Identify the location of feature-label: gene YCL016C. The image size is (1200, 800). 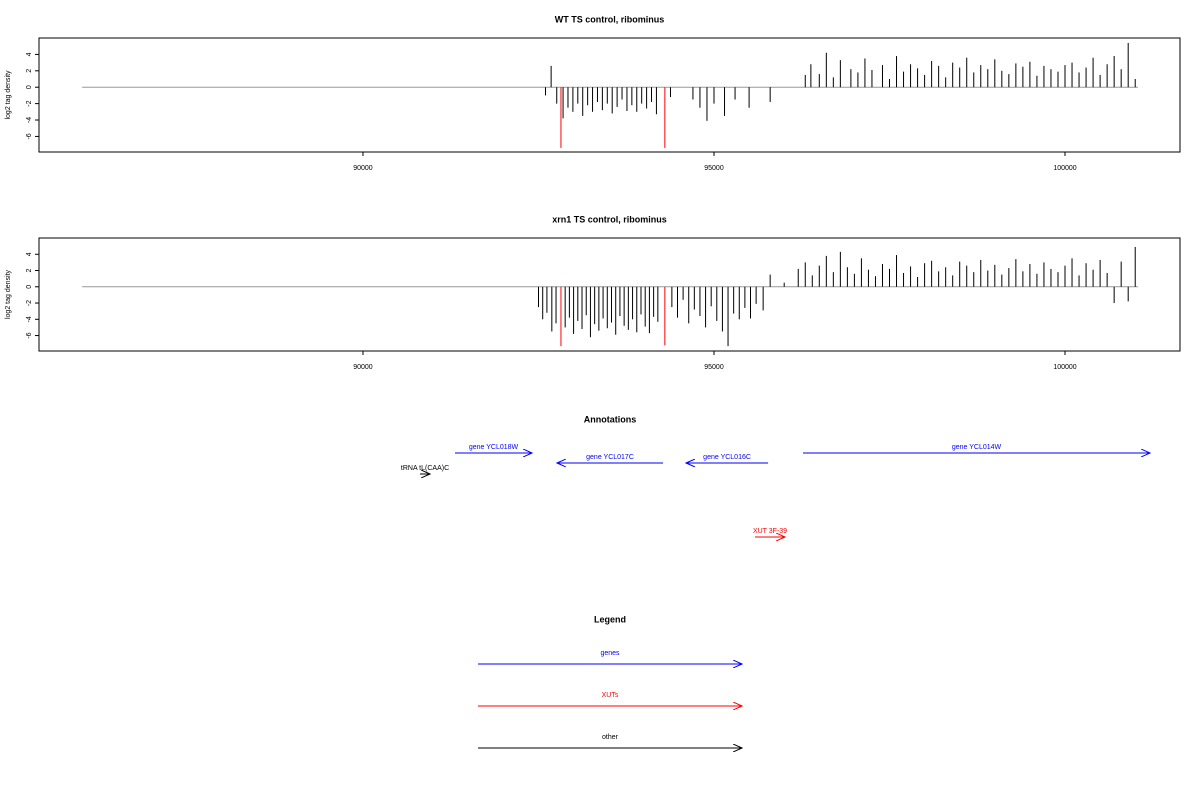
(727, 457).